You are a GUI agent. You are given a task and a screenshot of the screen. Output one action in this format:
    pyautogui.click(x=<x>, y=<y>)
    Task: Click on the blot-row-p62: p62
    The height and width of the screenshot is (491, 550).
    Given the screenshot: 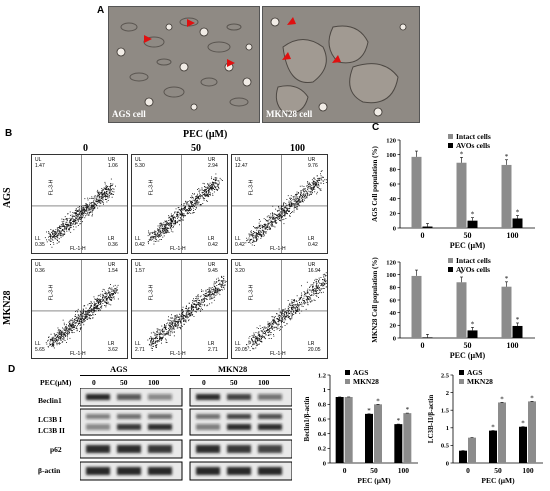 What is the action you would take?
    pyautogui.click(x=56, y=449)
    